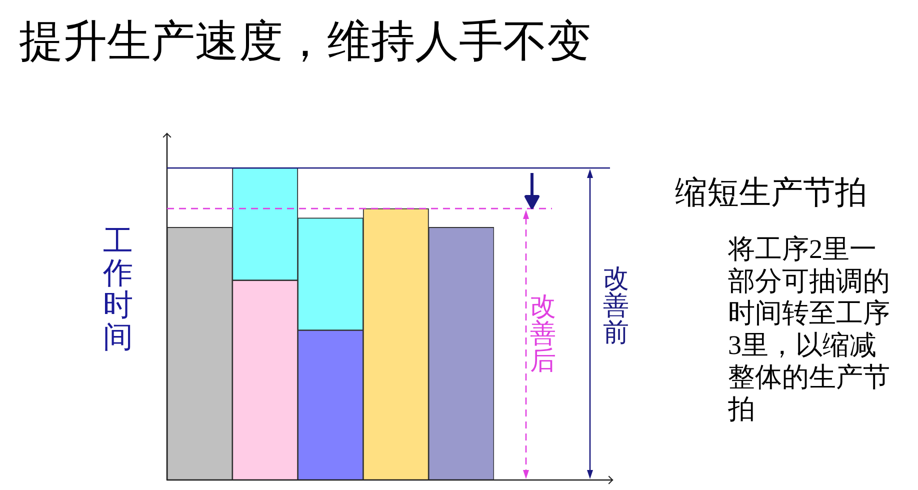  What do you see at coordinates (118, 289) in the screenshot?
I see `y-axis-title: 工作时间` at bounding box center [118, 289].